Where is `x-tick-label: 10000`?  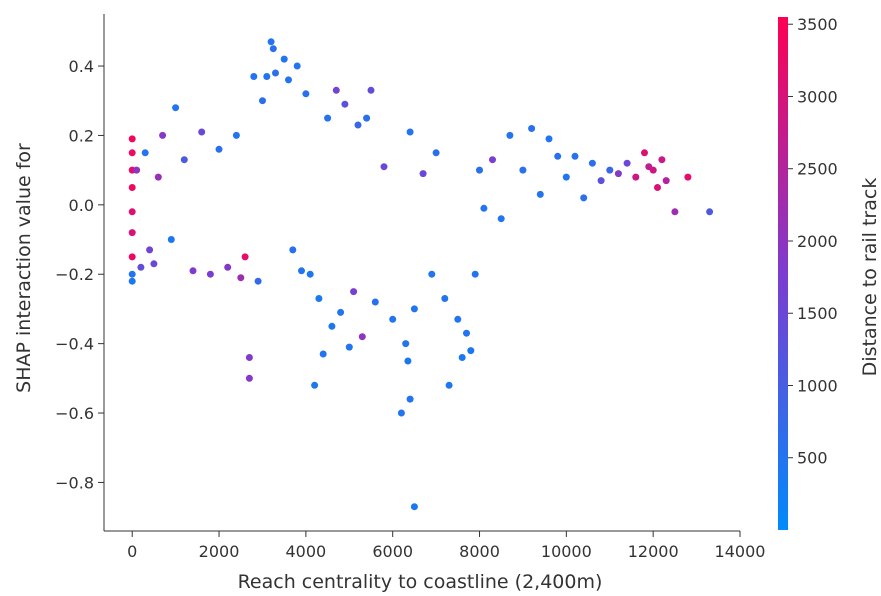 x-tick-label: 10000 is located at coordinates (566, 551).